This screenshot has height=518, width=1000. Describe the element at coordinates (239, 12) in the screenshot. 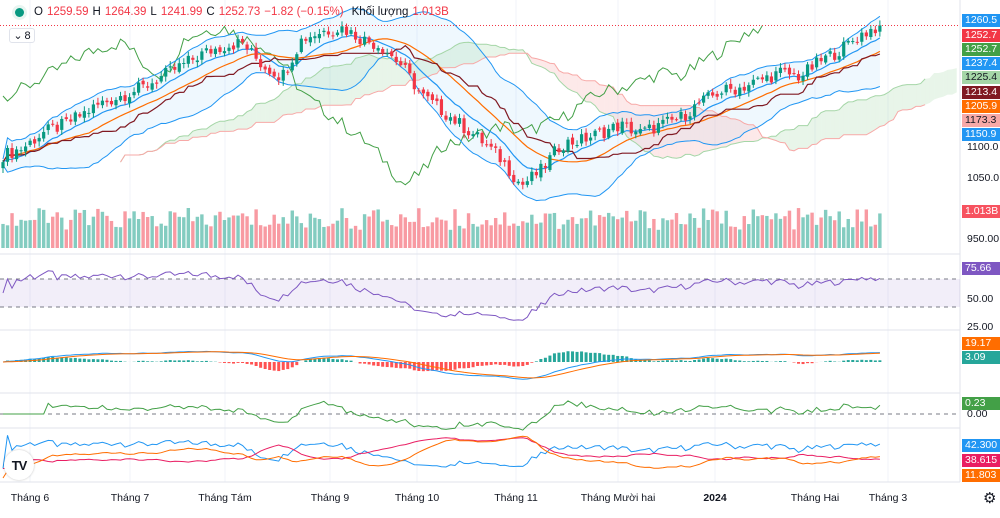

I see `close-value: 1252.73` at that location.